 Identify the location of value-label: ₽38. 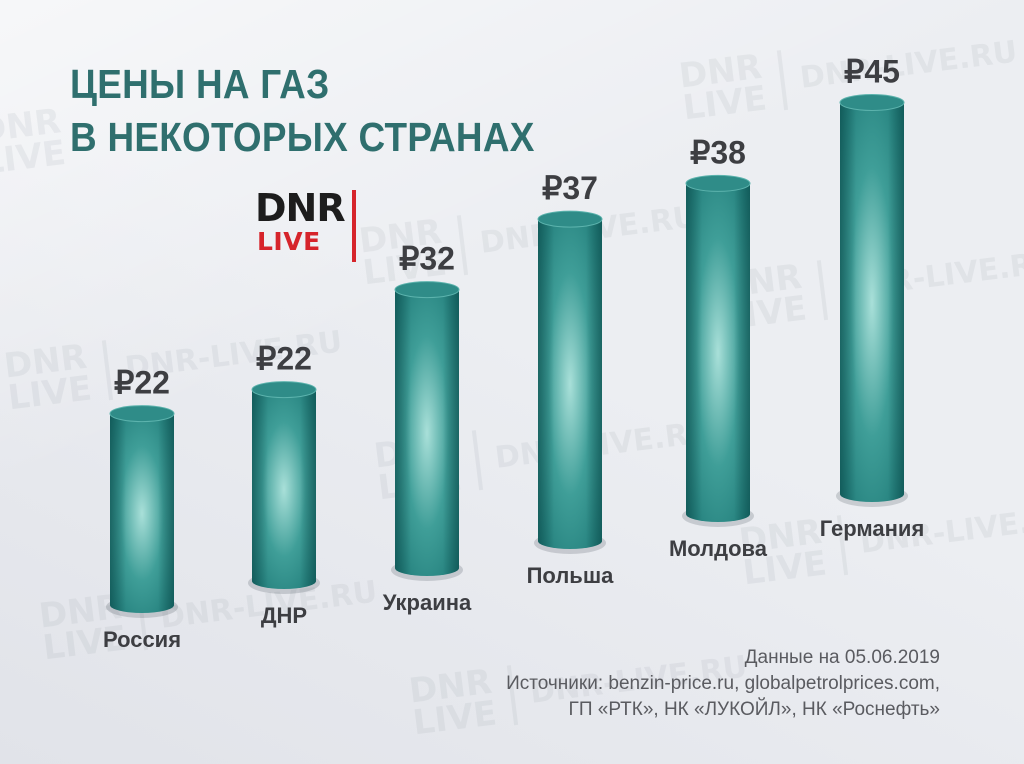
(718, 152).